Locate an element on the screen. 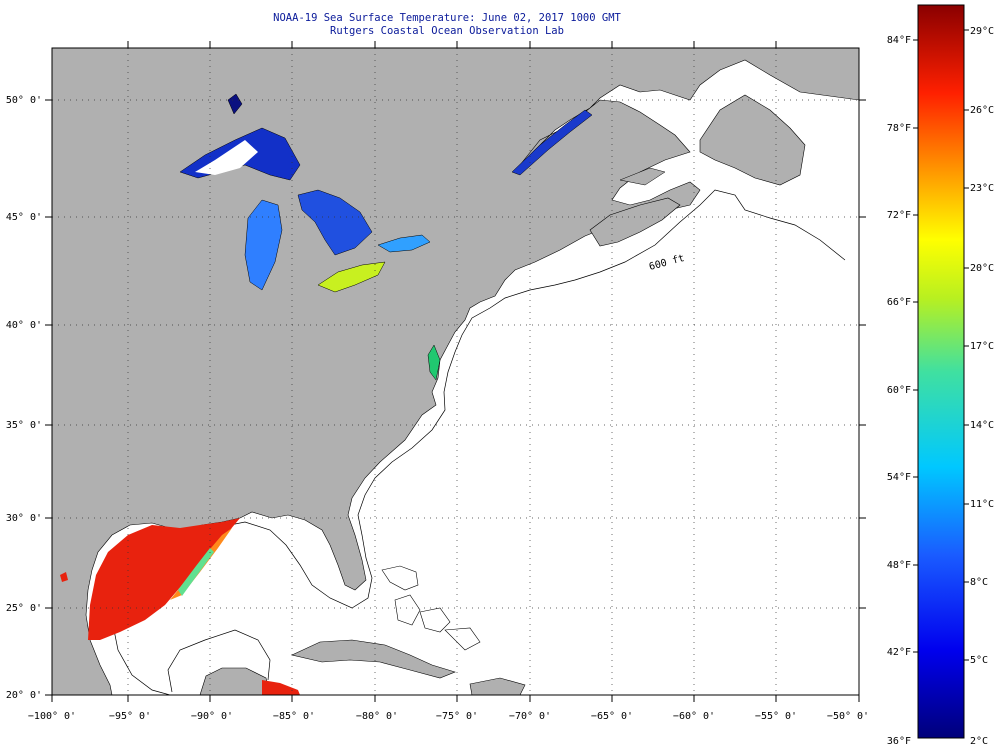  texas-inland-warm is located at coordinates (64, 577).